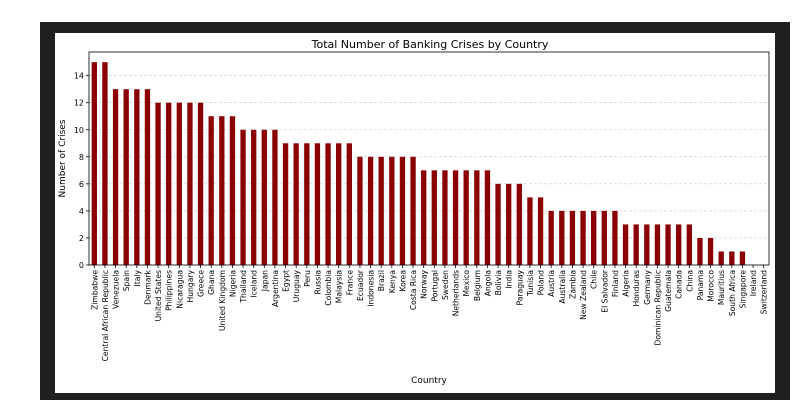 This screenshot has width=810, height=418. Describe the element at coordinates (190, 286) in the screenshot. I see `x-tick-label: Hungary` at that location.